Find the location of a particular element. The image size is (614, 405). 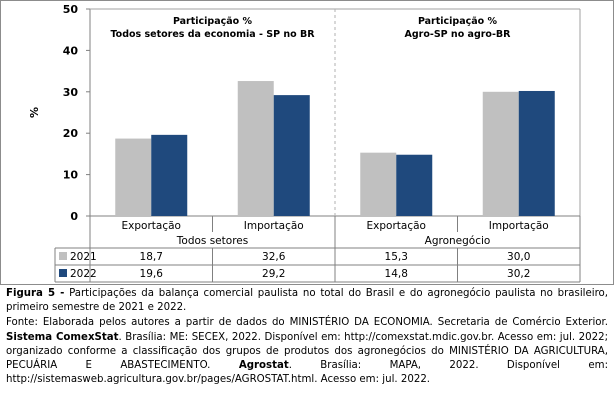

y-tick-label: 20 is located at coordinates (71, 133).